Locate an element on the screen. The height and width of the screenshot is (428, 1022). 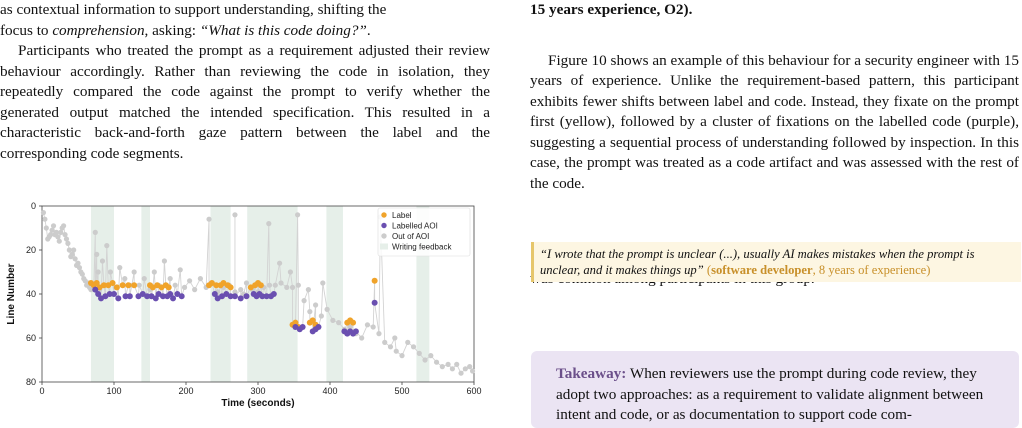
legend-marker is located at coordinates (384, 236).